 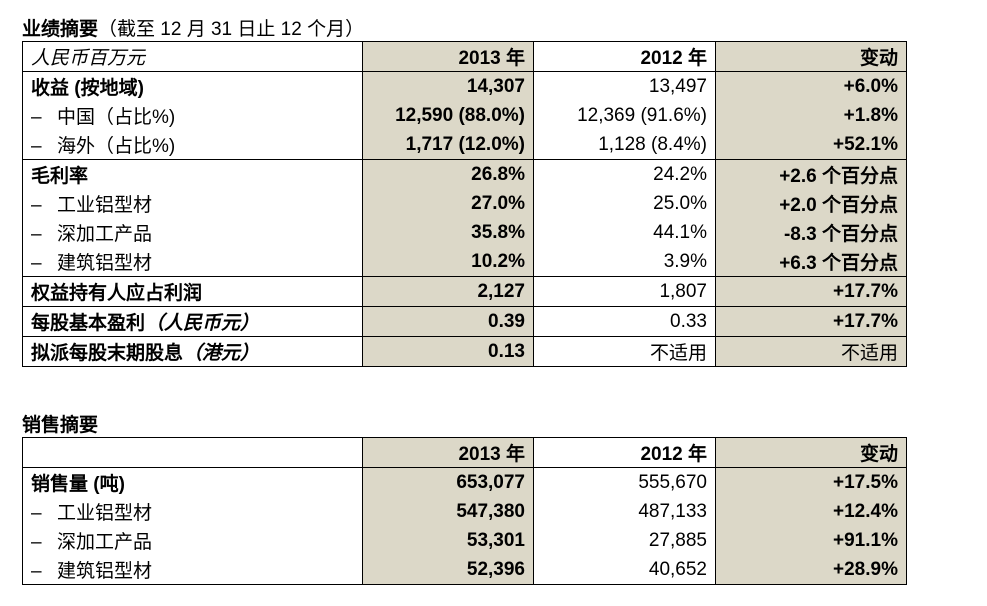 I want to click on results-title: 业绩摘要, so click(x=60, y=29).